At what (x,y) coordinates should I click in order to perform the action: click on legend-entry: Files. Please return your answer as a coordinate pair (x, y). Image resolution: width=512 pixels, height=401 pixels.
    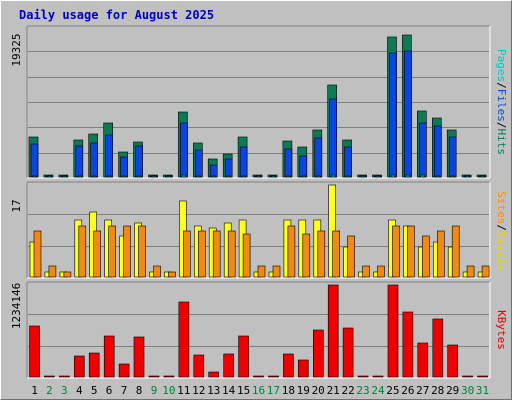
    Looking at the image, I should click on (501, 105).